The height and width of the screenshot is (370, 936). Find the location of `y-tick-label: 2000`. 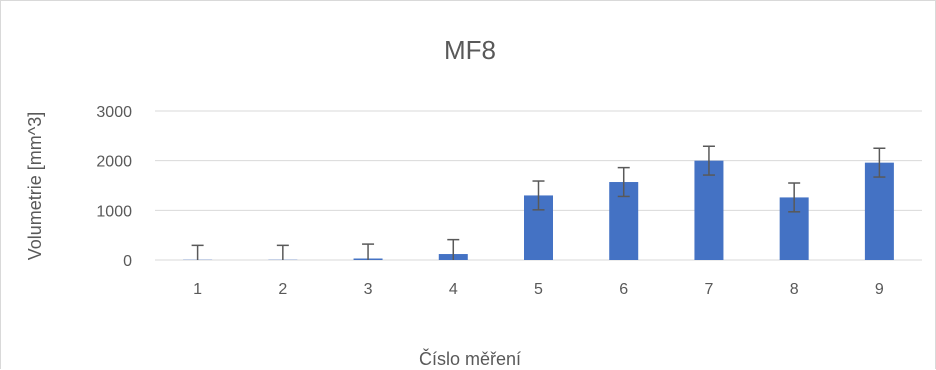

y-tick-label: 2000 is located at coordinates (114, 162).